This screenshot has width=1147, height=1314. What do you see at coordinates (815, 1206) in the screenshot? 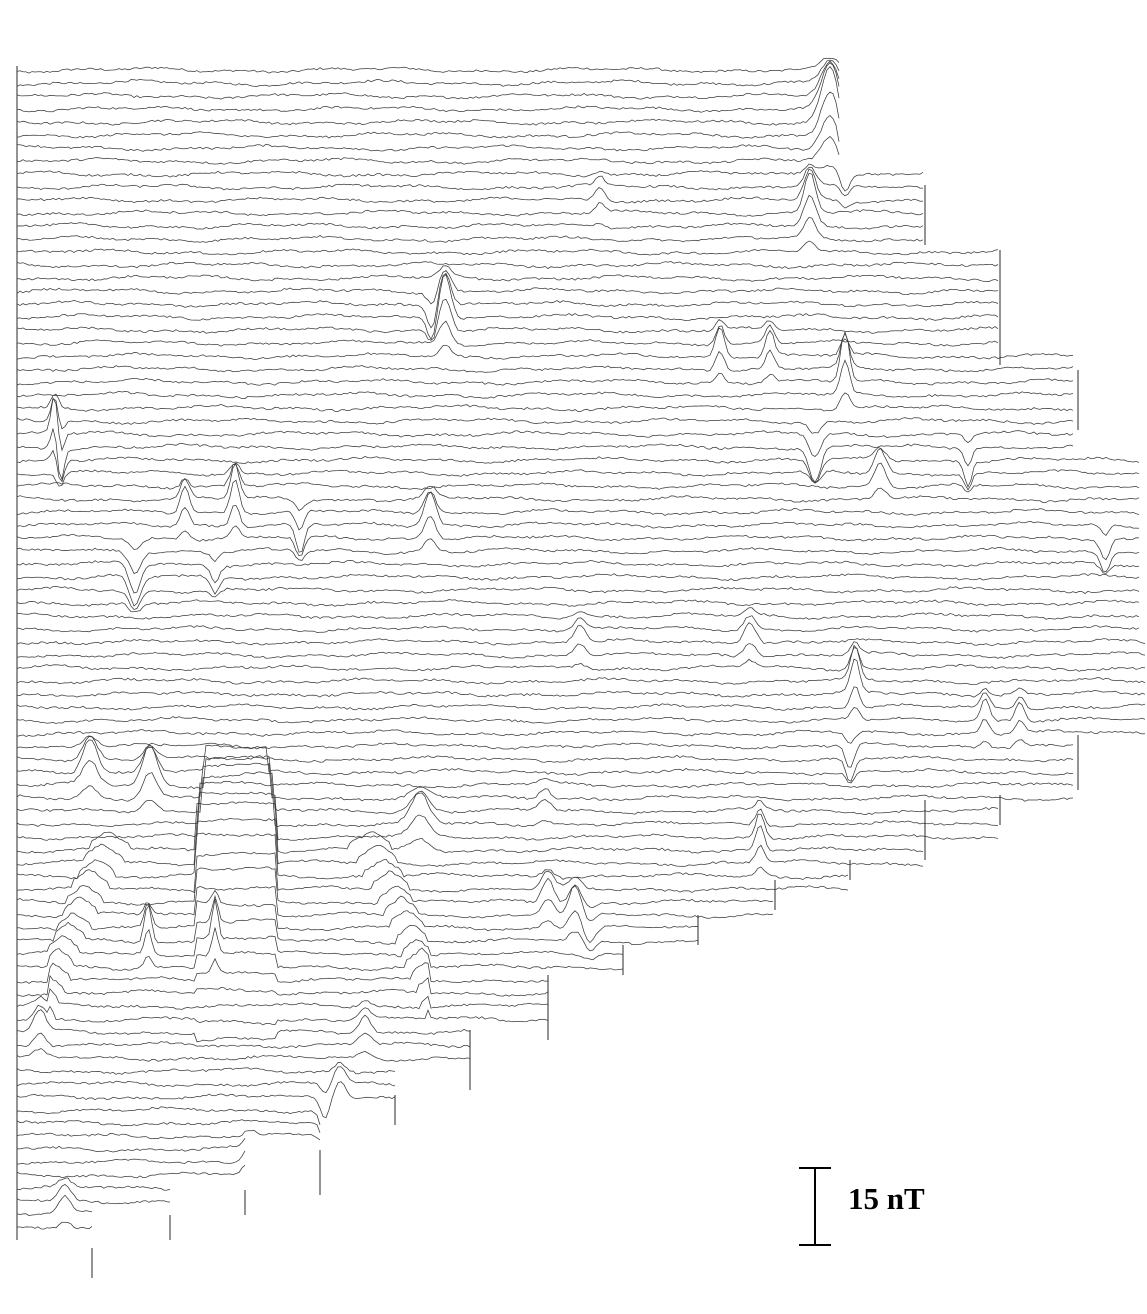
I see `scale-bar` at bounding box center [815, 1206].